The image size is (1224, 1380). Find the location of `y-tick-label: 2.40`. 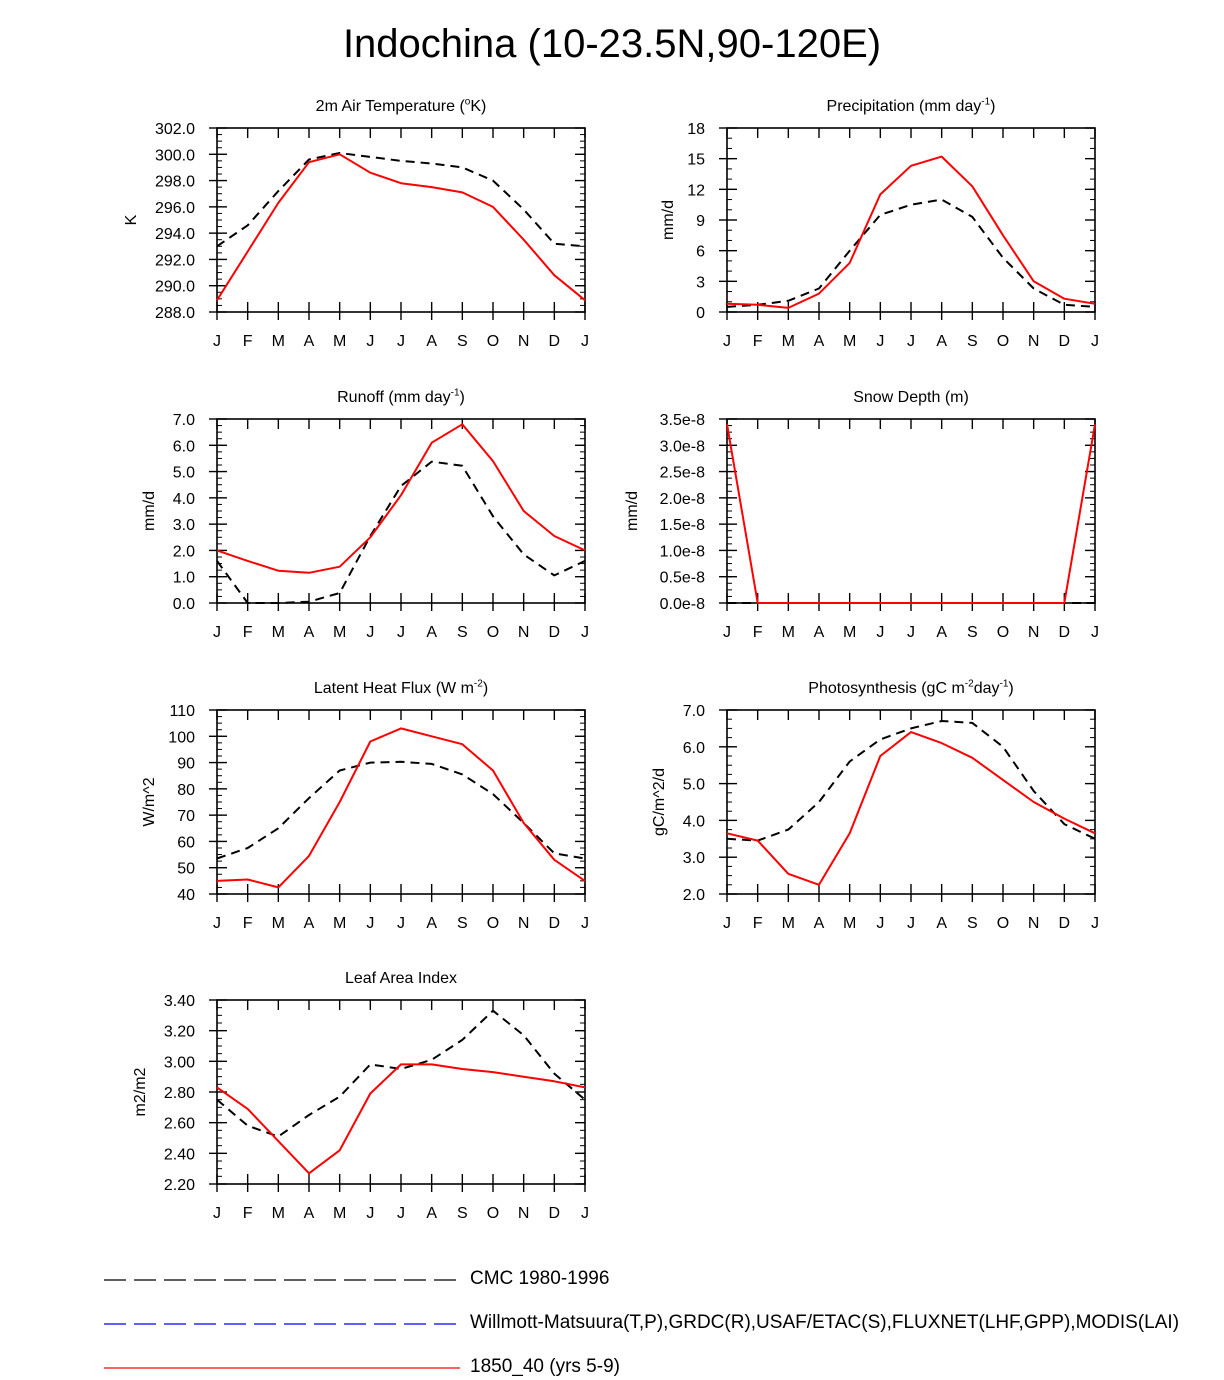

y-tick-label: 2.40 is located at coordinates (179, 1154).